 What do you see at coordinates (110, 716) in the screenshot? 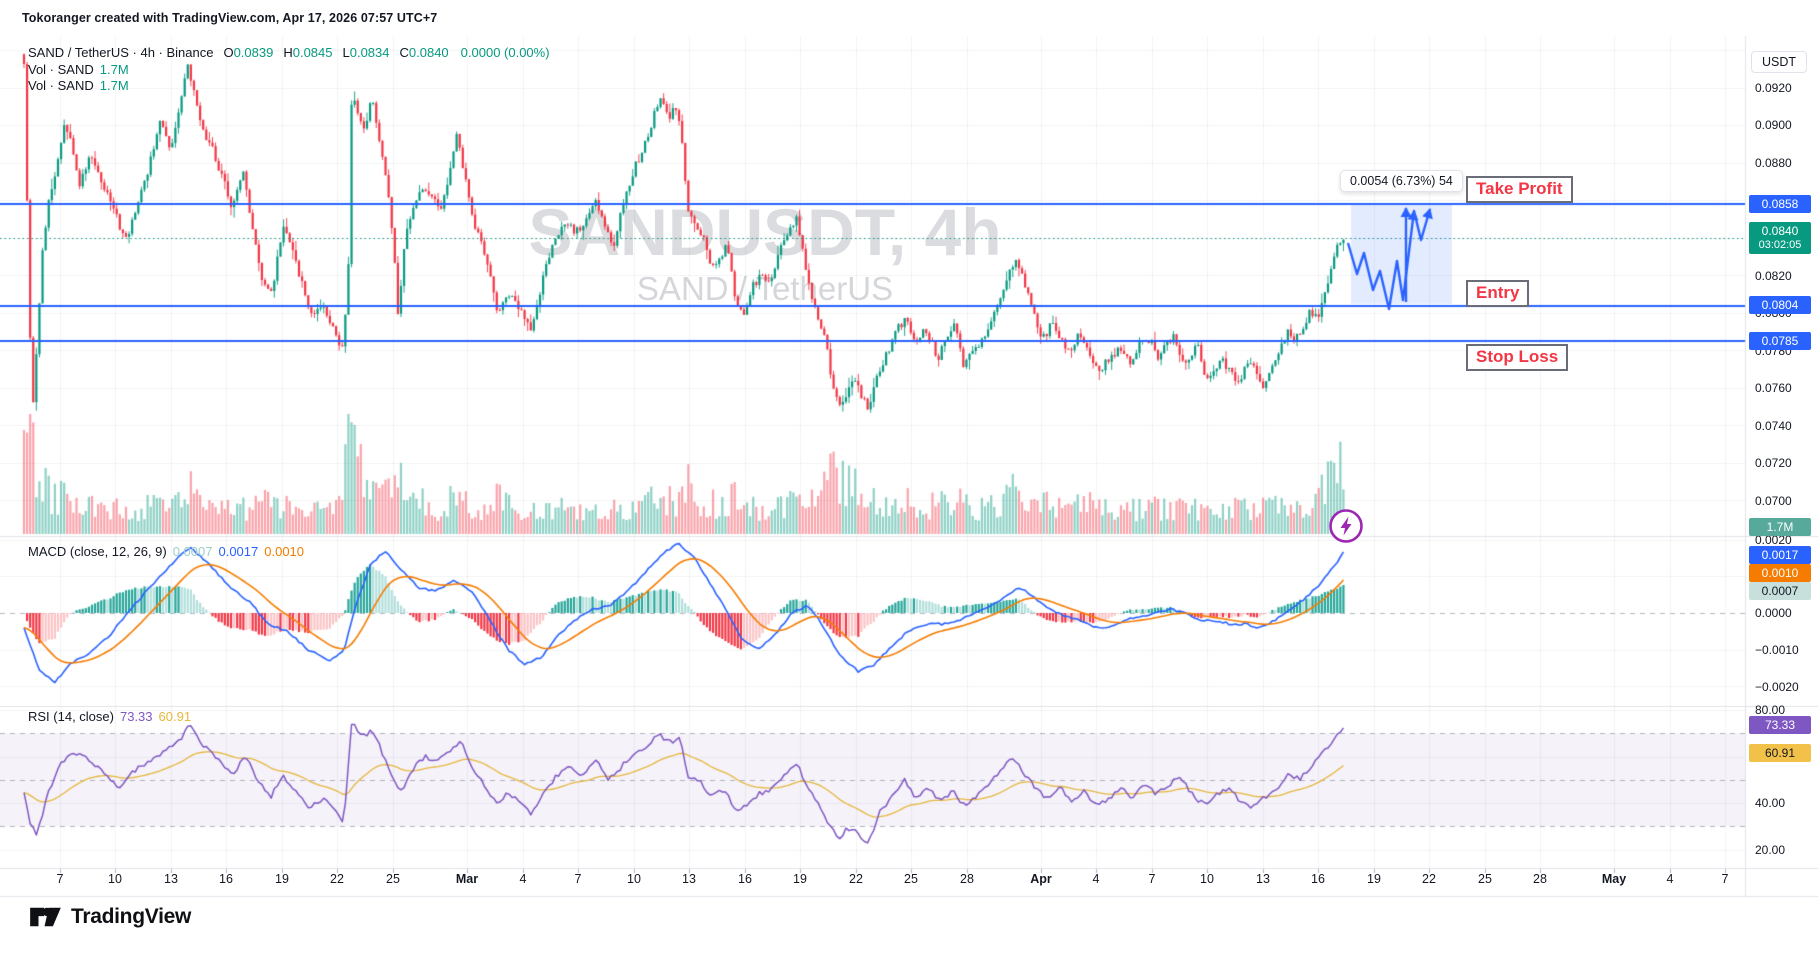
I see `rsi-legend-row: RSI (14, close) 73.33 60.91` at bounding box center [110, 716].